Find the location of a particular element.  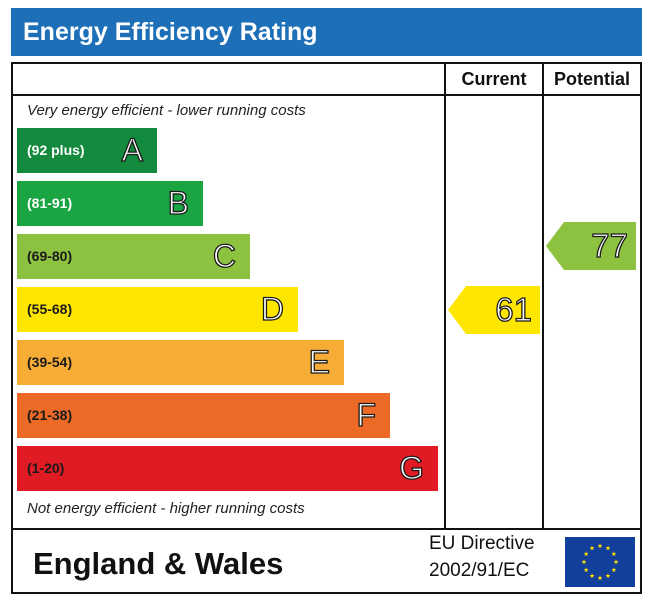

band-f: (21-38) F is located at coordinates (203, 415).